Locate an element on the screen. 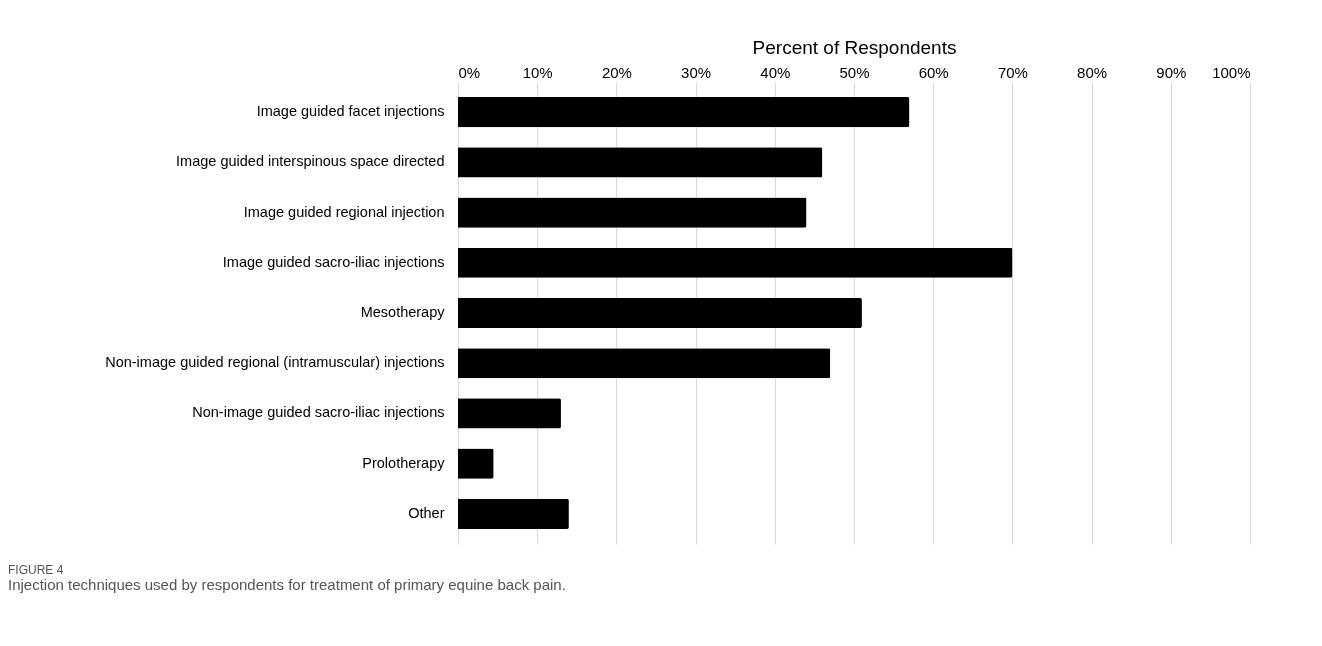 This screenshot has width=1322, height=646. text: Injection techniques used by respondents for treatment of primary equine back pain. is located at coordinates (287, 584).